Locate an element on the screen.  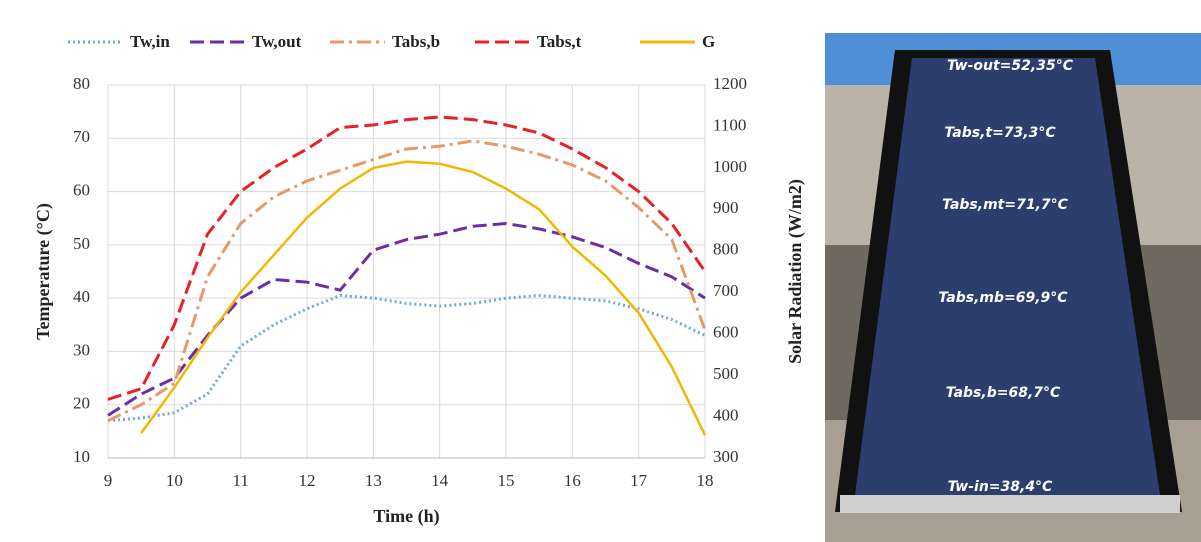
y-tick-label: 50 is located at coordinates (81, 243).